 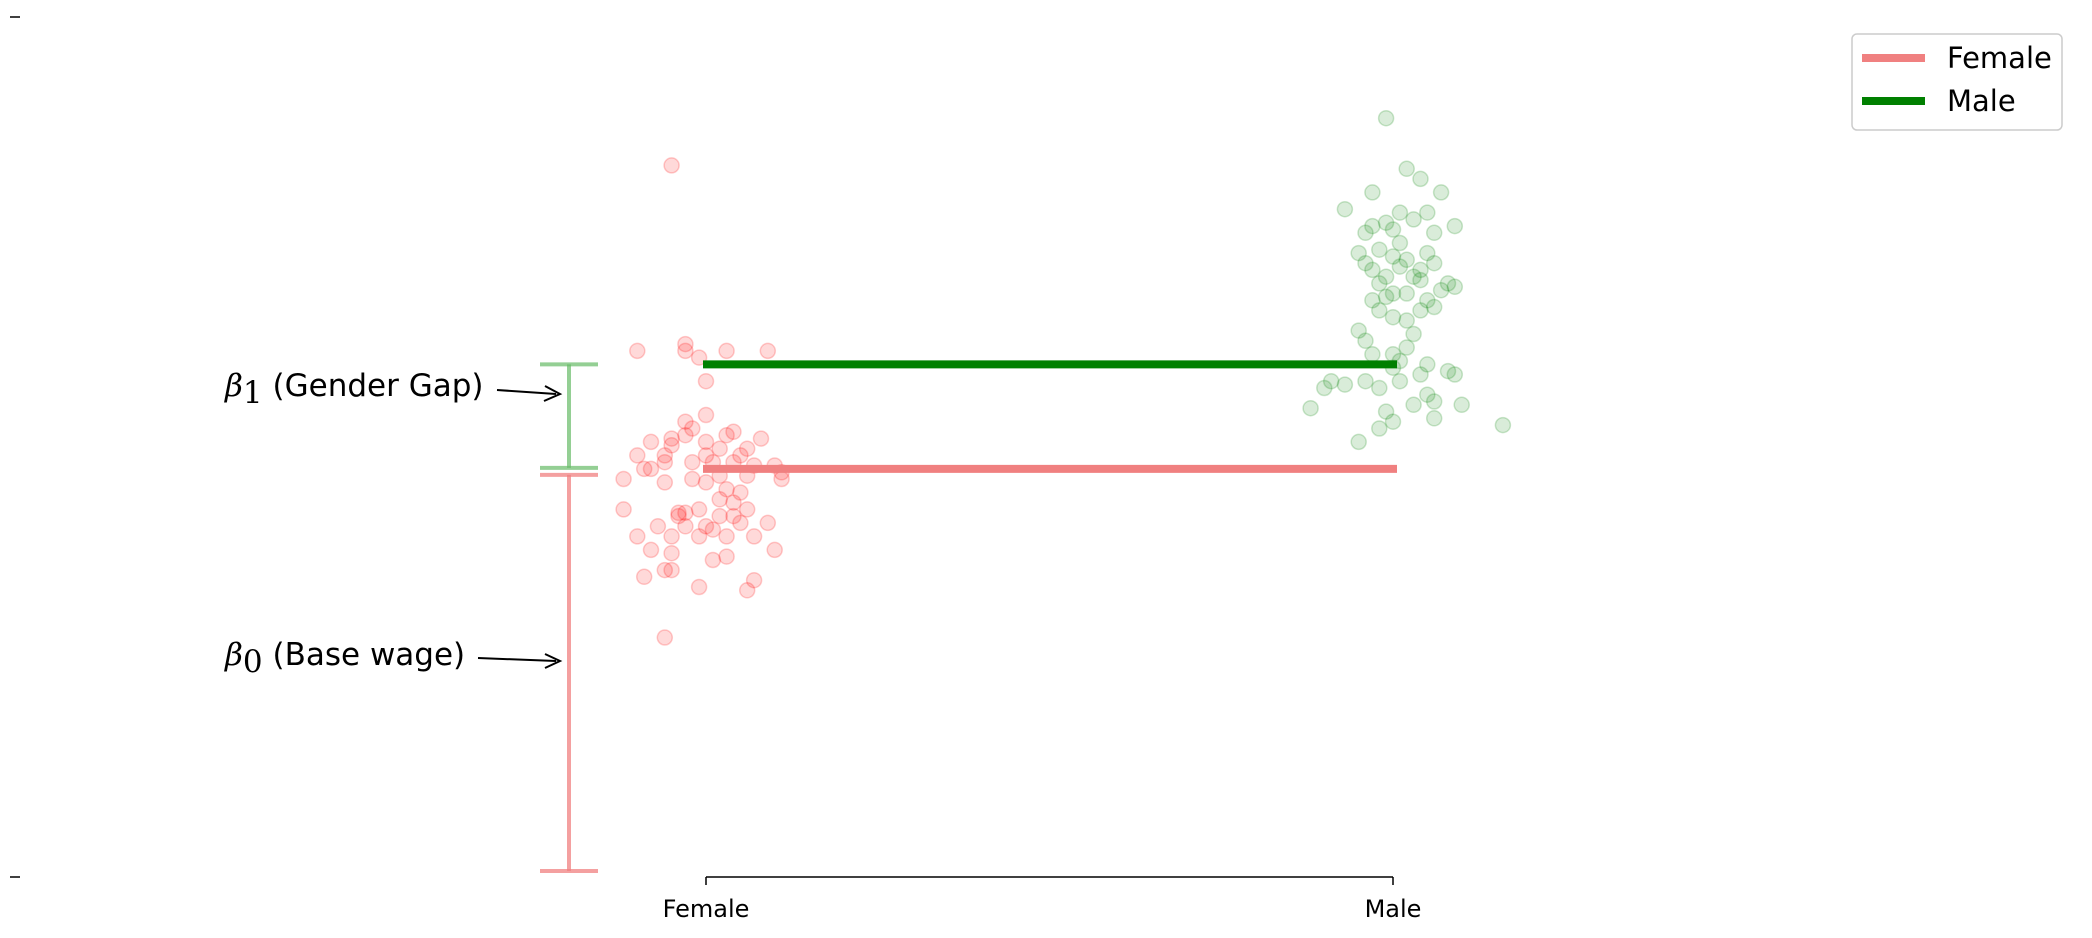 I want to click on beta1-text: (Gender Gap), so click(x=373, y=386).